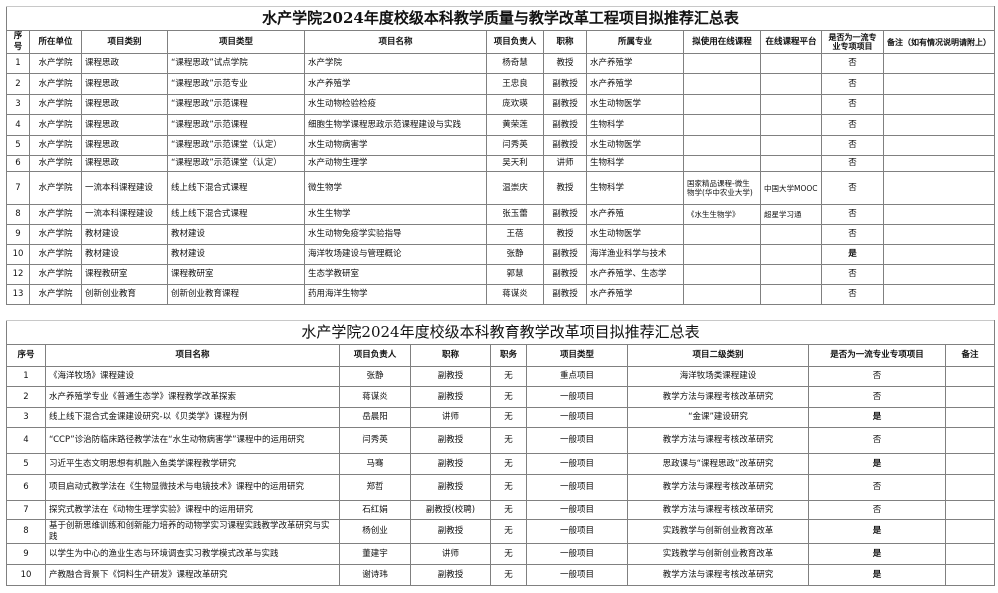 This screenshot has width=998, height=593. I want to click on table-row: 1 水产学院 课程思政 “课程思政”试点学院 水产学院 杨奇慧 教授 水产养殖学否, so click(501, 63).